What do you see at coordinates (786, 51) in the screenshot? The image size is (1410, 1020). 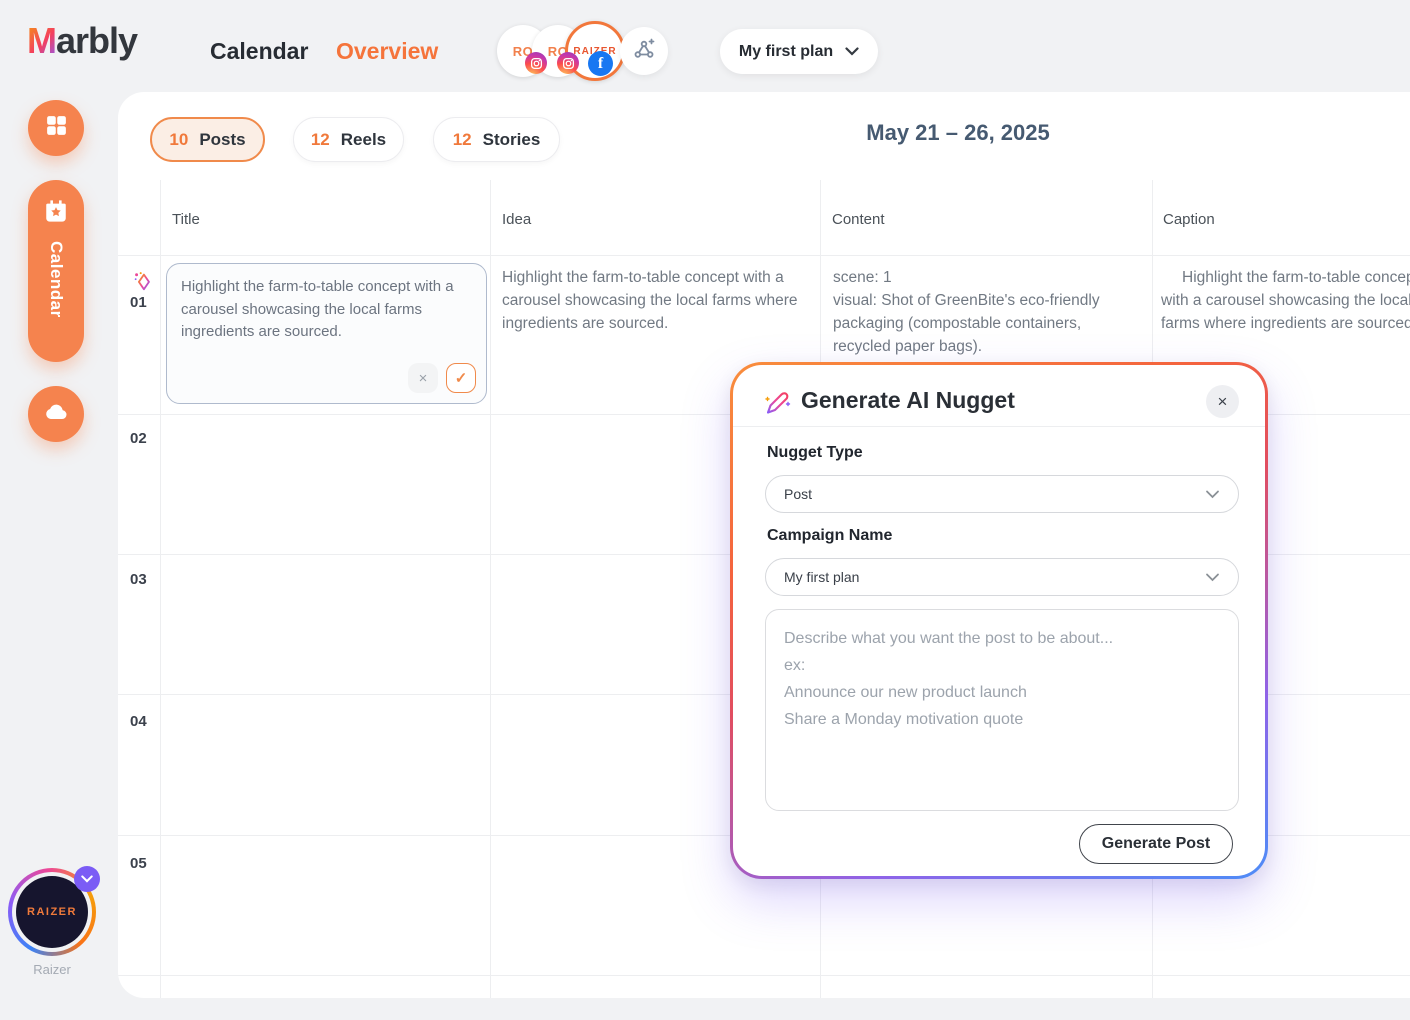 I see `plan-selector-label: My first plan` at bounding box center [786, 51].